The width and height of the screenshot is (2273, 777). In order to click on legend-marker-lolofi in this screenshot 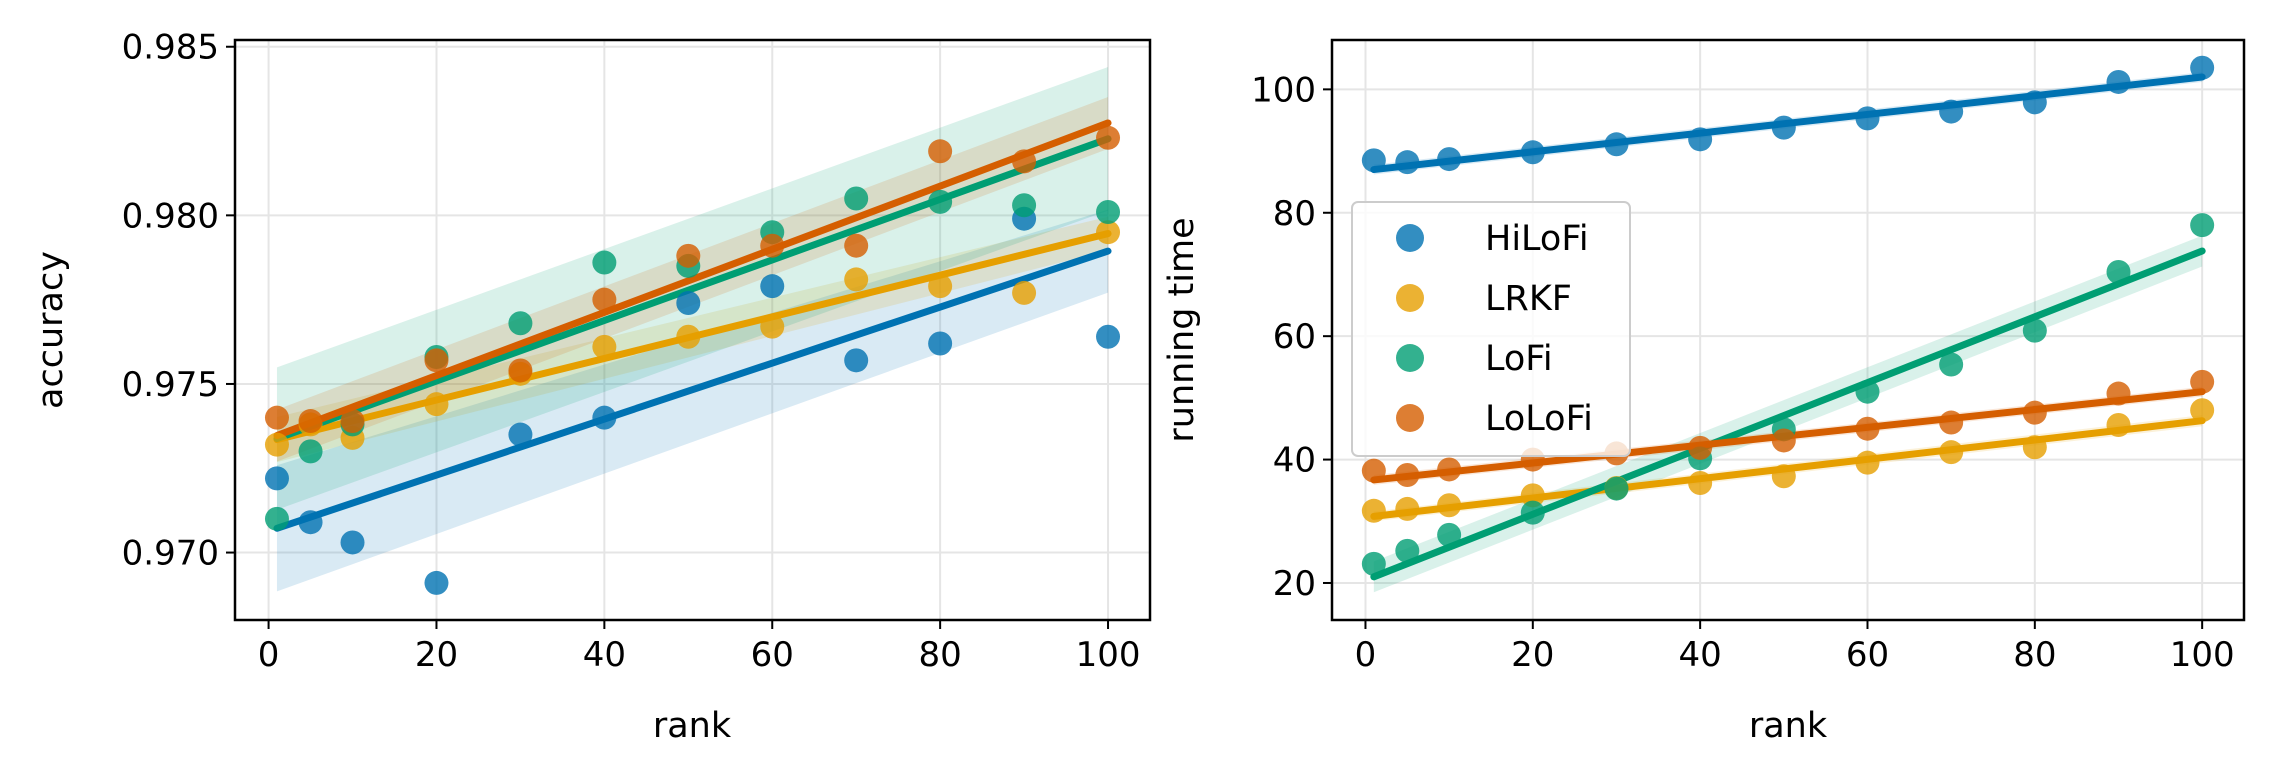, I will do `click(1410, 418)`.